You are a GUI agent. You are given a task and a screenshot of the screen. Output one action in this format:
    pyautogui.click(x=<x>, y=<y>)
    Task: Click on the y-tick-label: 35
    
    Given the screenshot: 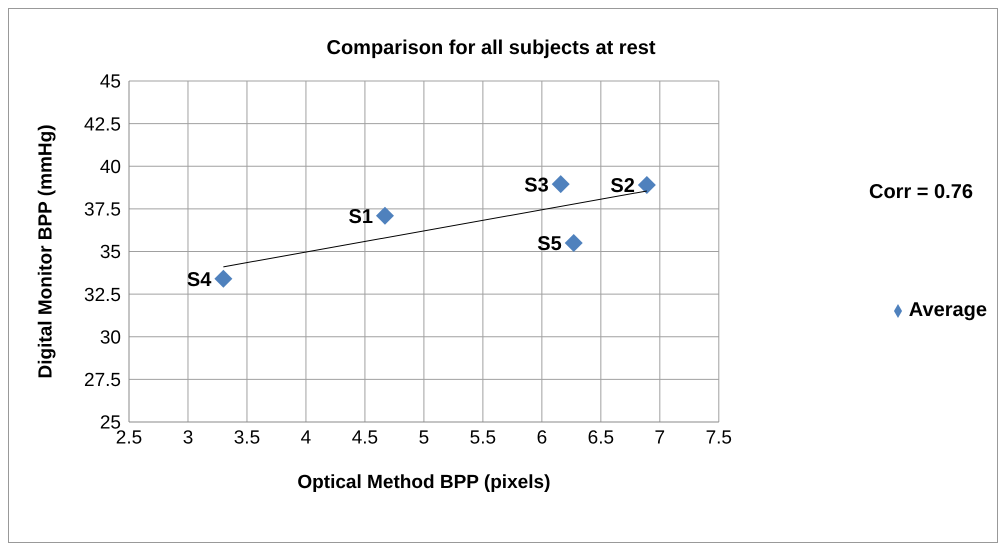 What is the action you would take?
    pyautogui.click(x=110, y=253)
    